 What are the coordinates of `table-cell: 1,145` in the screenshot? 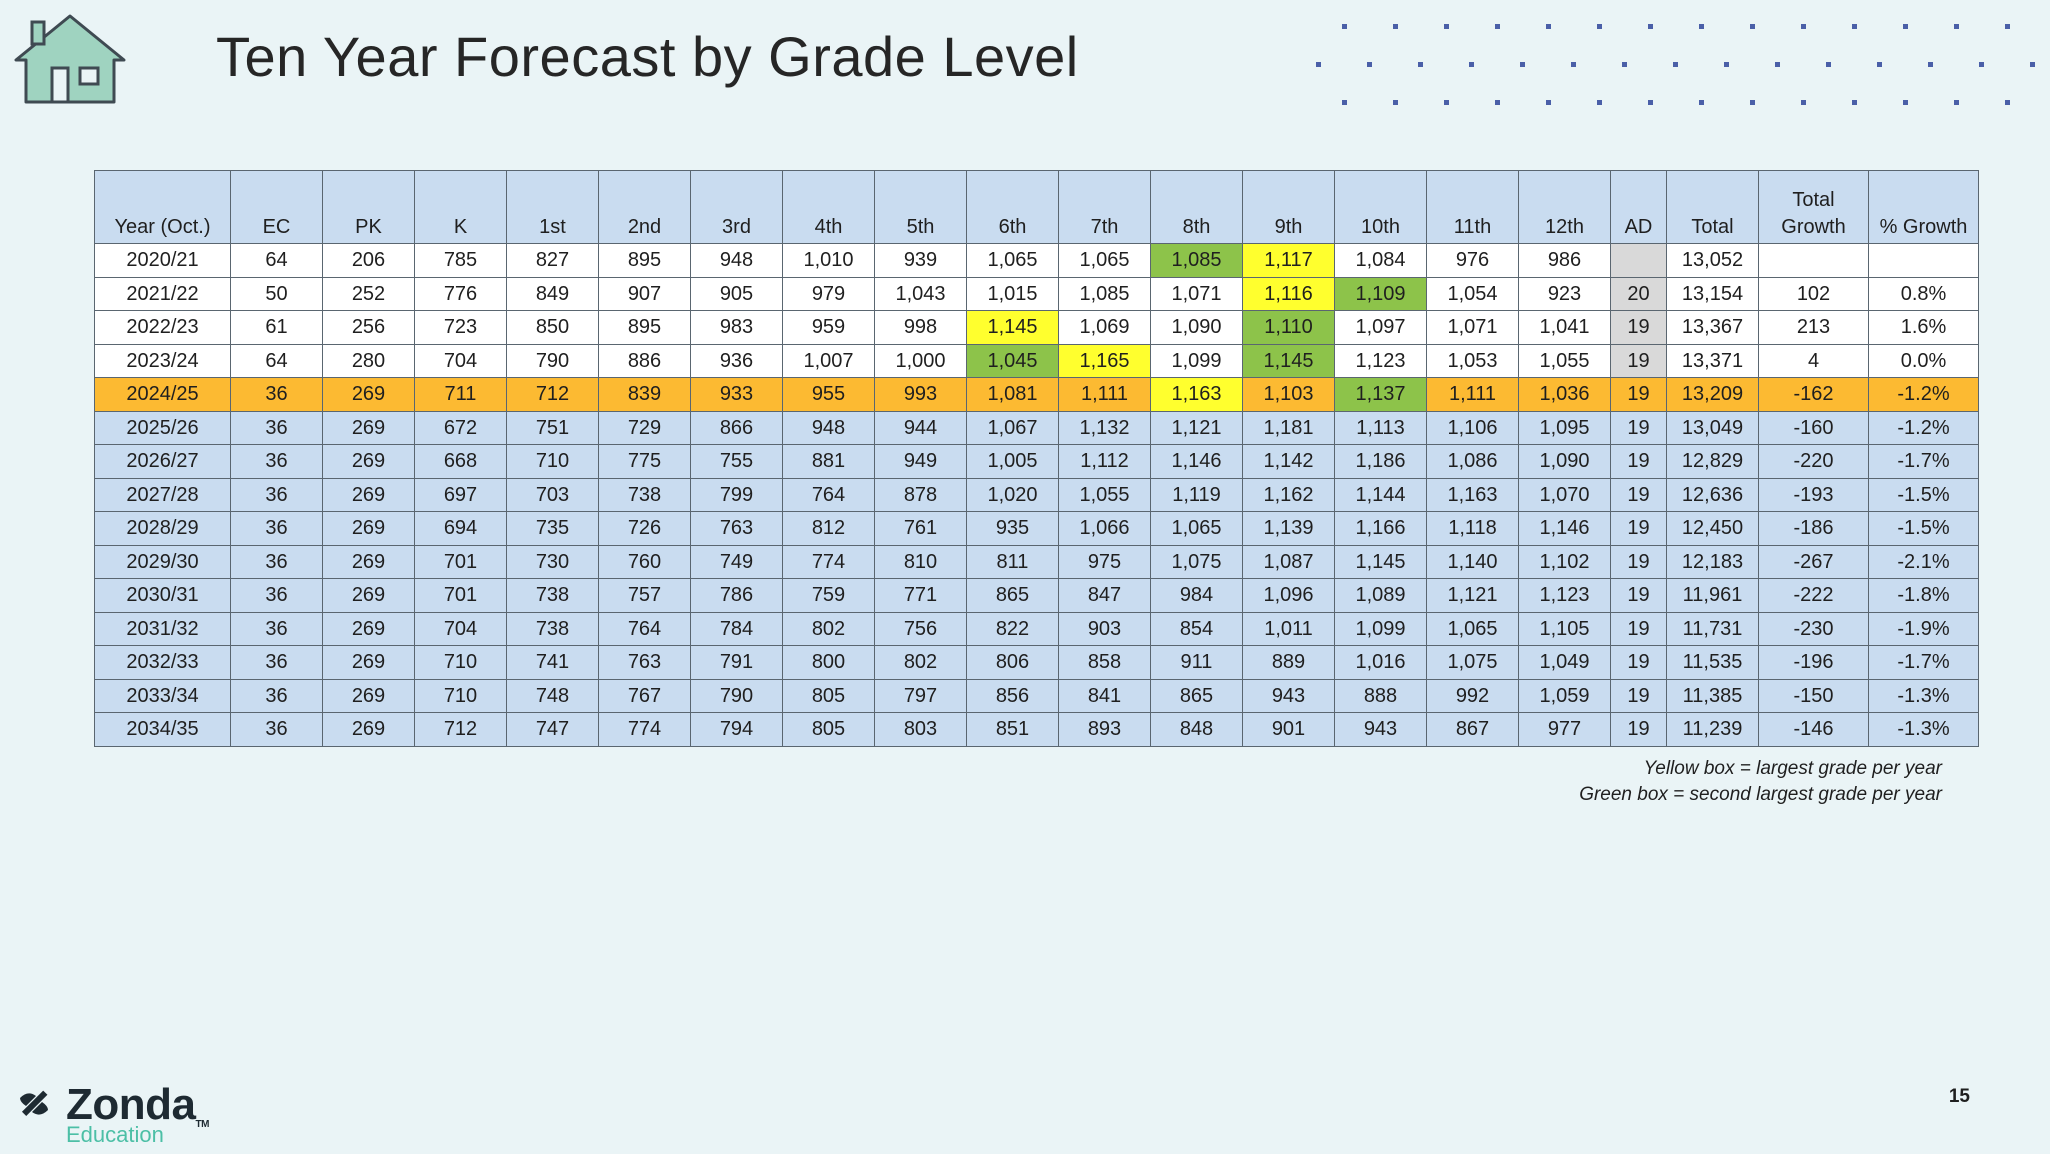 It's located at (1380, 561).